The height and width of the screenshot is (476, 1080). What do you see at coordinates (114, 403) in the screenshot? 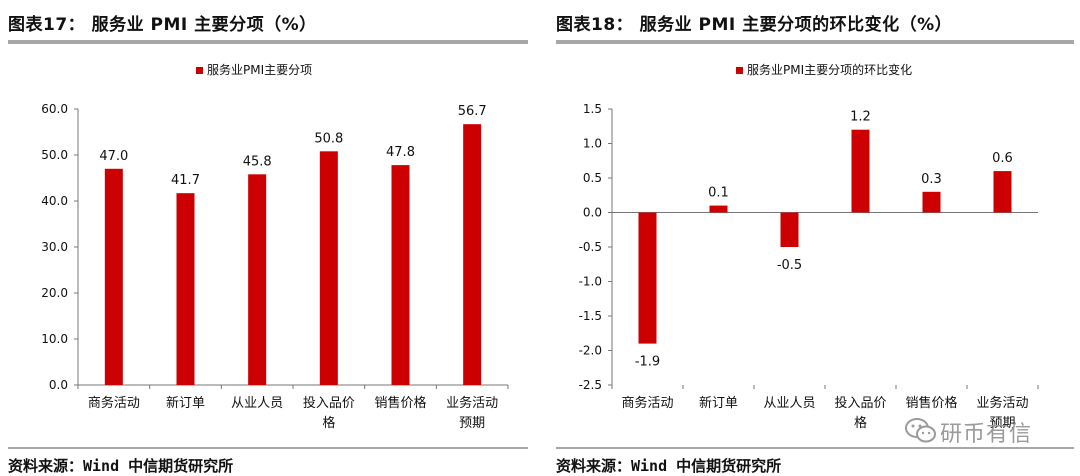
I see `chart1-x-tick-label: 商务活动` at bounding box center [114, 403].